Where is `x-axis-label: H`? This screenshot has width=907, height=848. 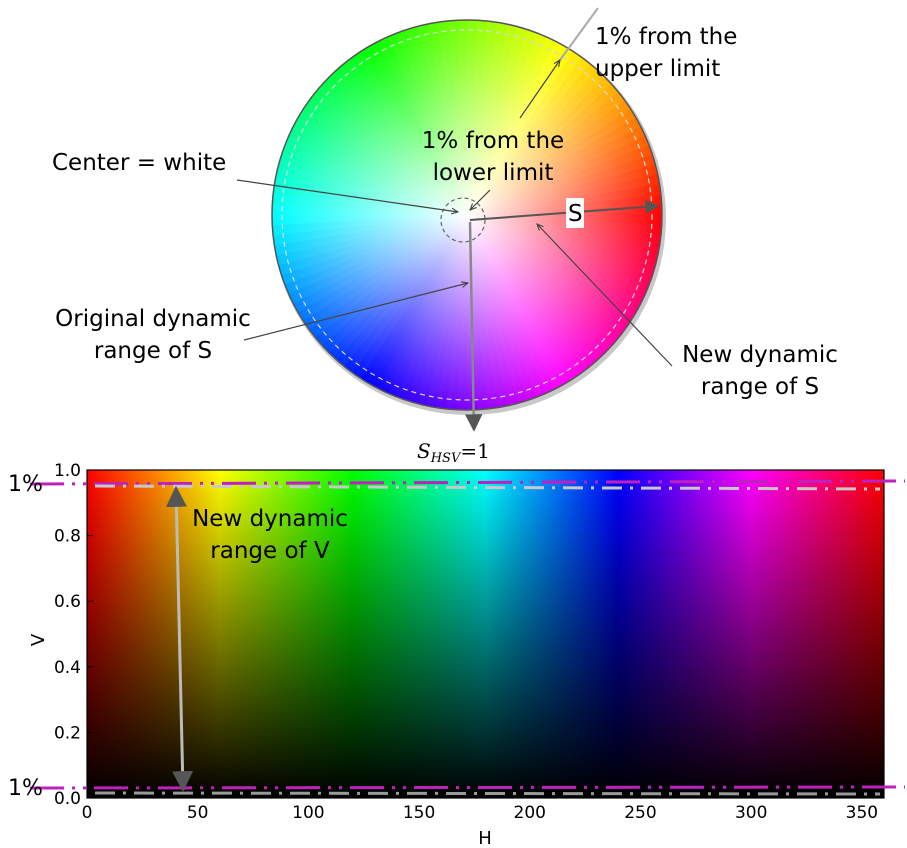
x-axis-label: H is located at coordinates (485, 838).